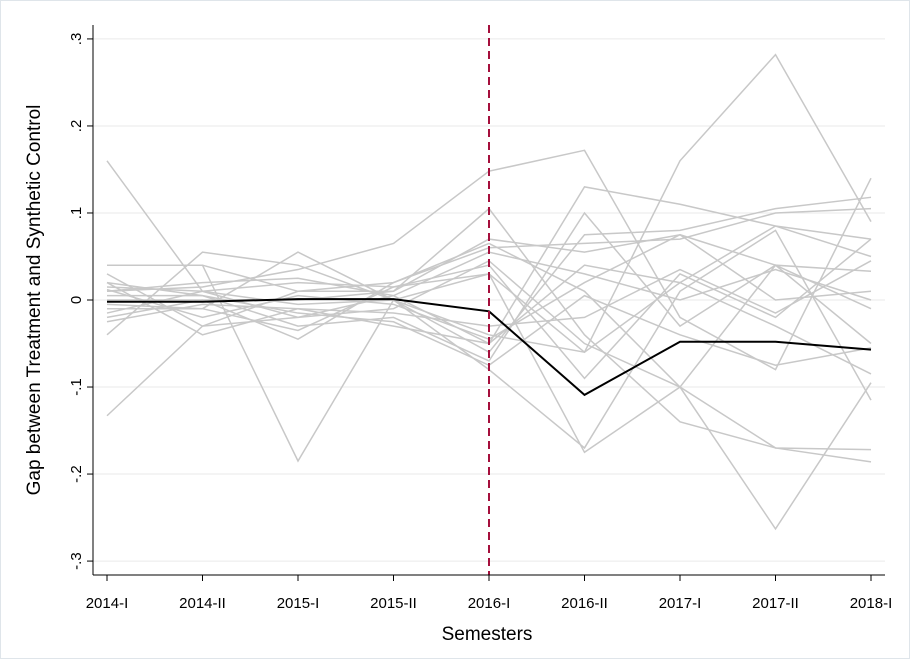 The image size is (910, 659). I want to click on y-tick-label: -.2, so click(76, 474).